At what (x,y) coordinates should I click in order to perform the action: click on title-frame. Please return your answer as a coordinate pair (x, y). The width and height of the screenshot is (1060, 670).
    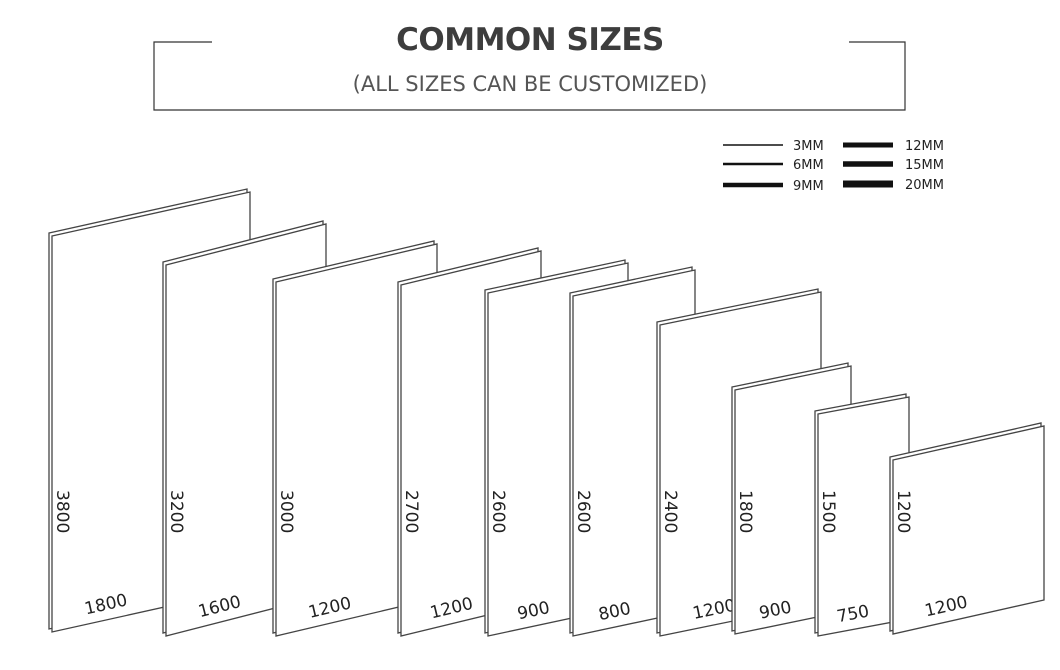
    Looking at the image, I should click on (529, 76).